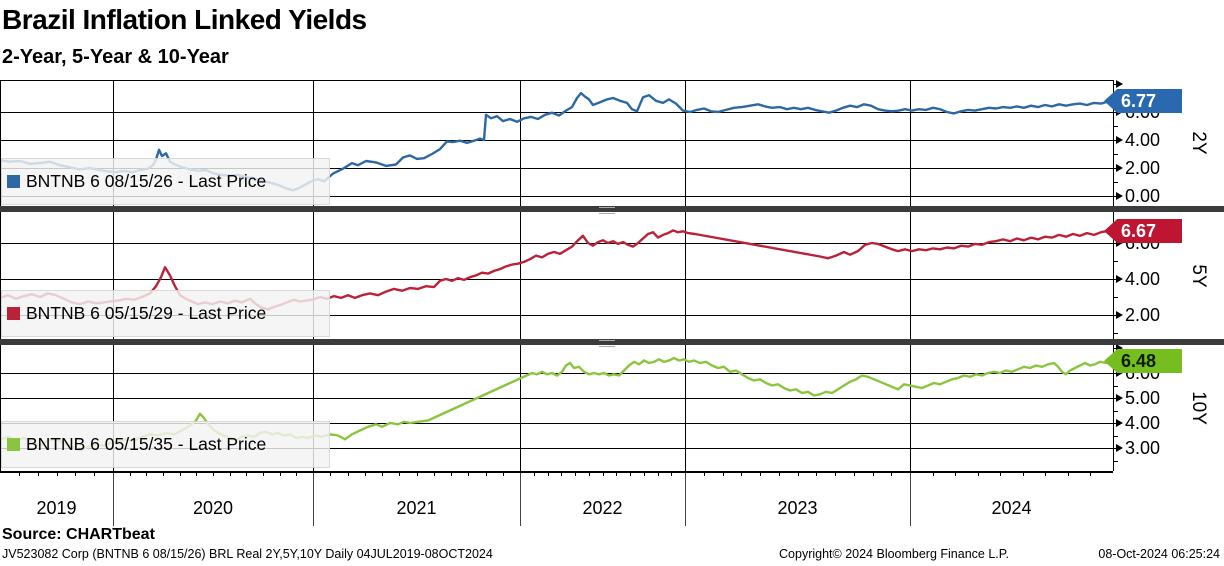  Describe the element at coordinates (165, 313) in the screenshot. I see `legend-box: BNTNB 6 05/15/29 - Last Price` at that location.